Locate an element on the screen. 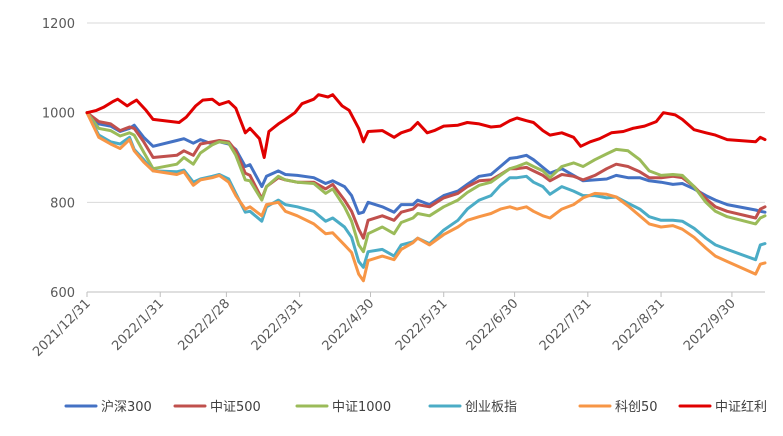 Image resolution: width=783 pixels, height=436 pixels. y-tick-label: 1200 is located at coordinates (58, 24).